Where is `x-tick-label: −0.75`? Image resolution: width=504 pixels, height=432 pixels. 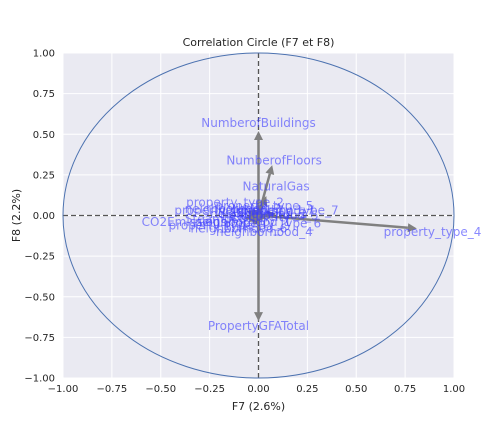 x-tick-label: −0.75 is located at coordinates (112, 389).